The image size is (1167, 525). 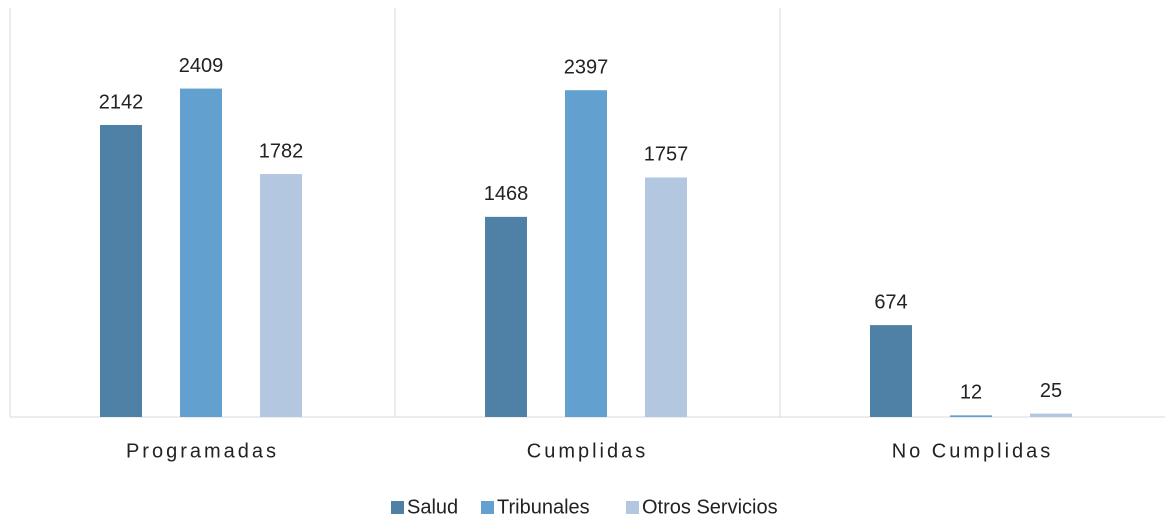 I want to click on data-label: 25, so click(x=1051, y=391).